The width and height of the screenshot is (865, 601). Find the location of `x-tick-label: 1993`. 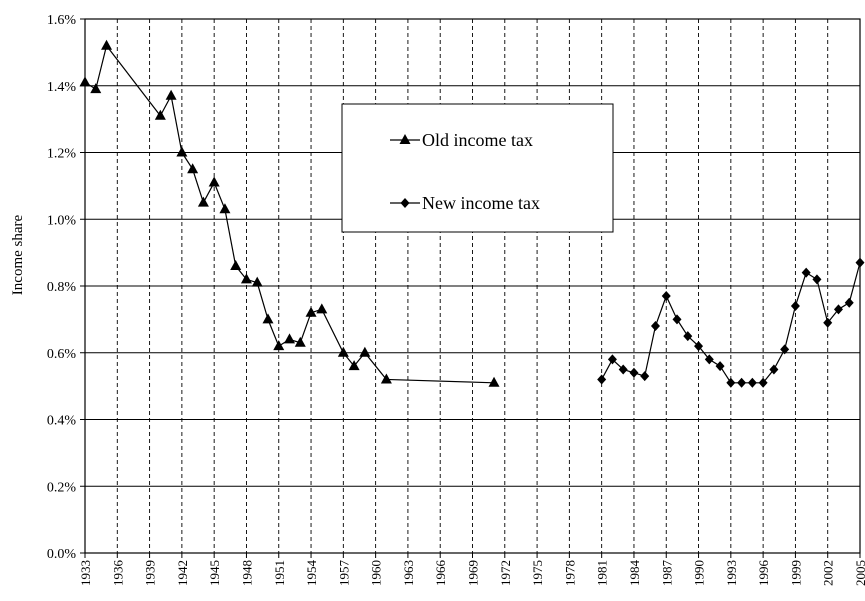

x-tick-label: 1993 is located at coordinates (731, 573).